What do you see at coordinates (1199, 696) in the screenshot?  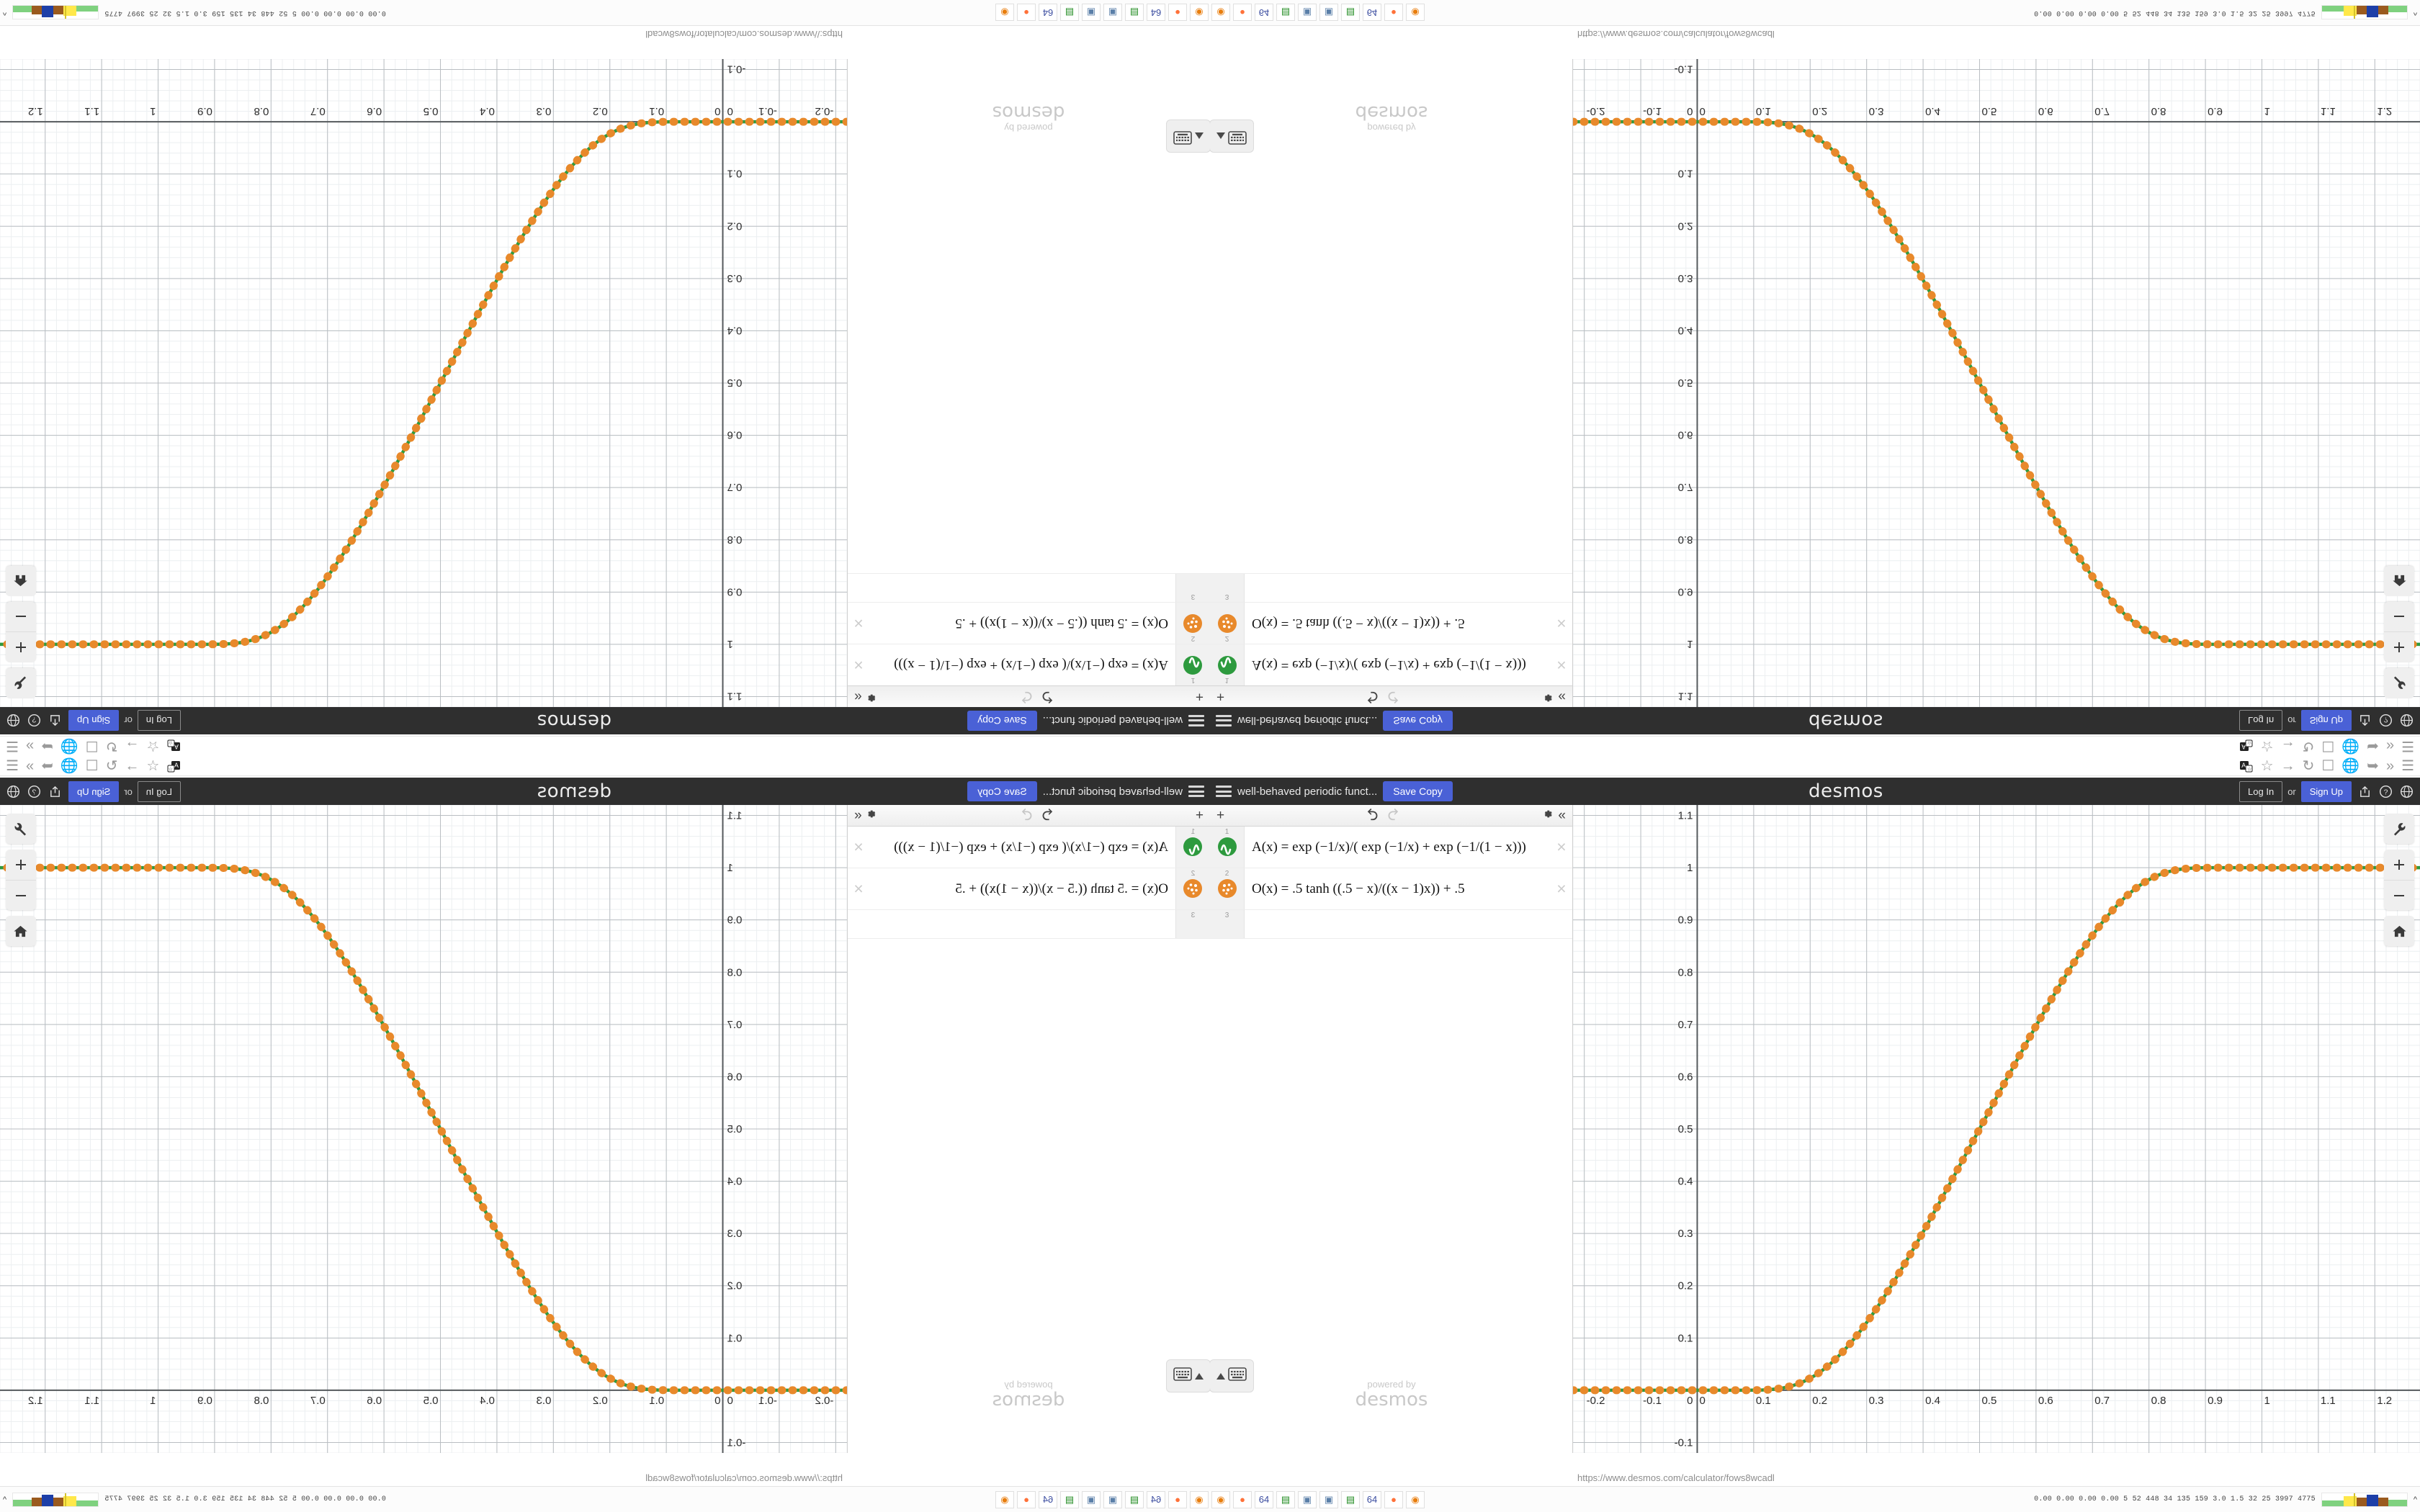 I see `add-expression-button: +` at bounding box center [1199, 696].